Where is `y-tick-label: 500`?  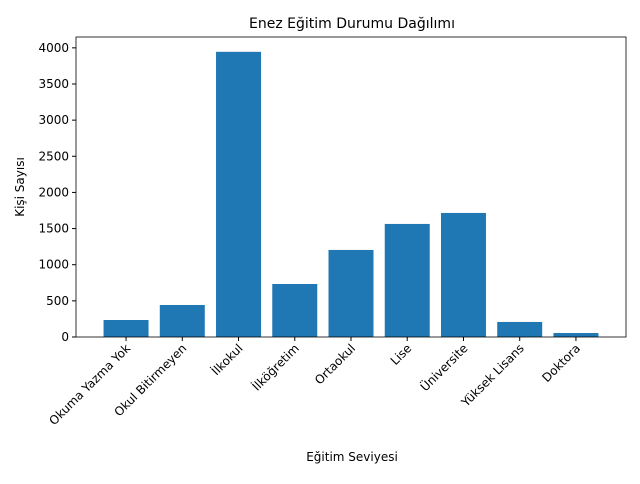 y-tick-label: 500 is located at coordinates (57, 301).